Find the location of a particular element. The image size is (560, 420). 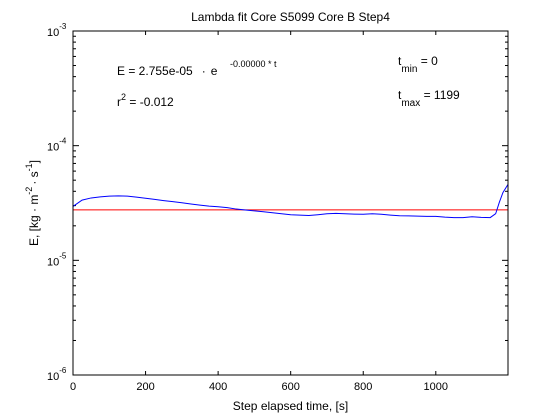

y-axis-label: E, [kg · m-2 · s-1] is located at coordinates (32, 203).